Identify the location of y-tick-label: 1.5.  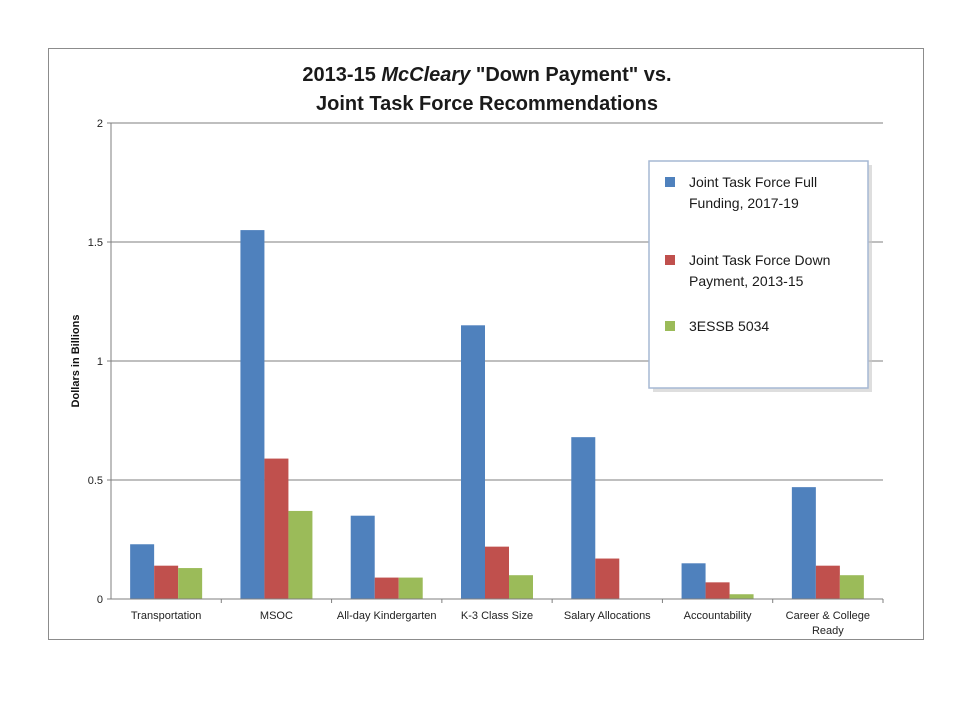
(95, 243).